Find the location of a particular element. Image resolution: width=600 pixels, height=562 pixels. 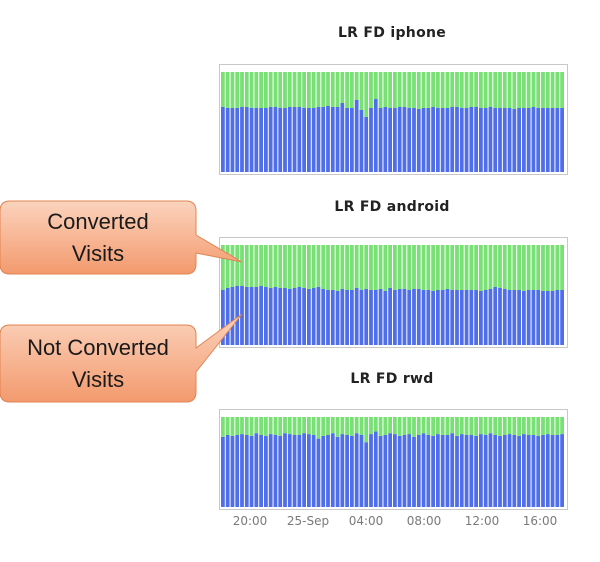

x-tick-label: 16:00 is located at coordinates (540, 521).